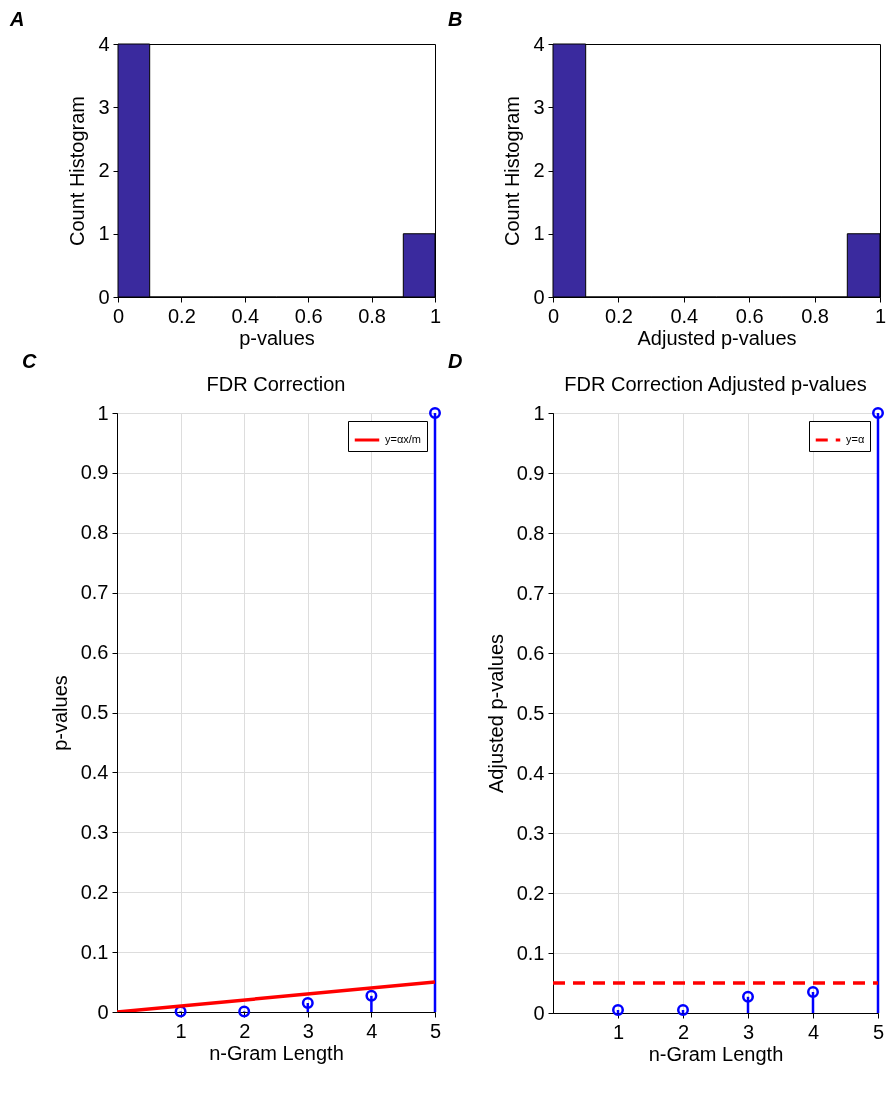  Describe the element at coordinates (277, 337) in the screenshot. I see `x-axis-title: p-values` at that location.